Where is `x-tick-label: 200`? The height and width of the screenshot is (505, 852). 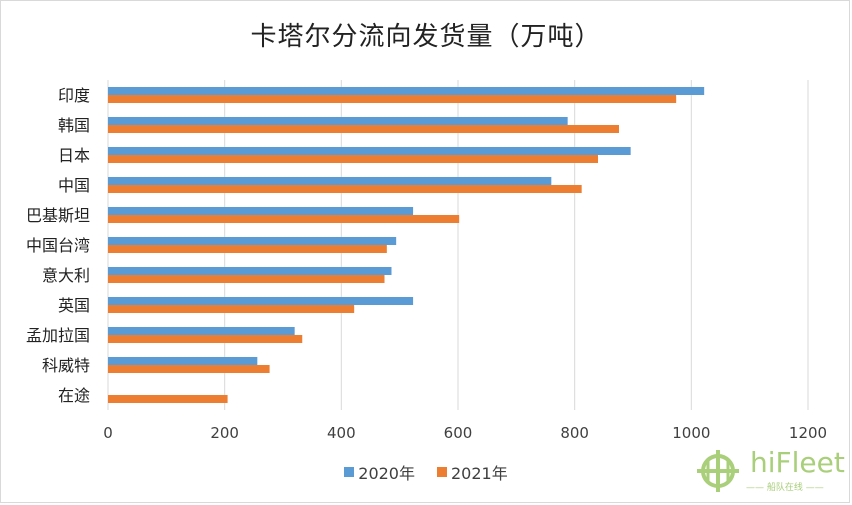
x-tick-label: 200 is located at coordinates (224, 433).